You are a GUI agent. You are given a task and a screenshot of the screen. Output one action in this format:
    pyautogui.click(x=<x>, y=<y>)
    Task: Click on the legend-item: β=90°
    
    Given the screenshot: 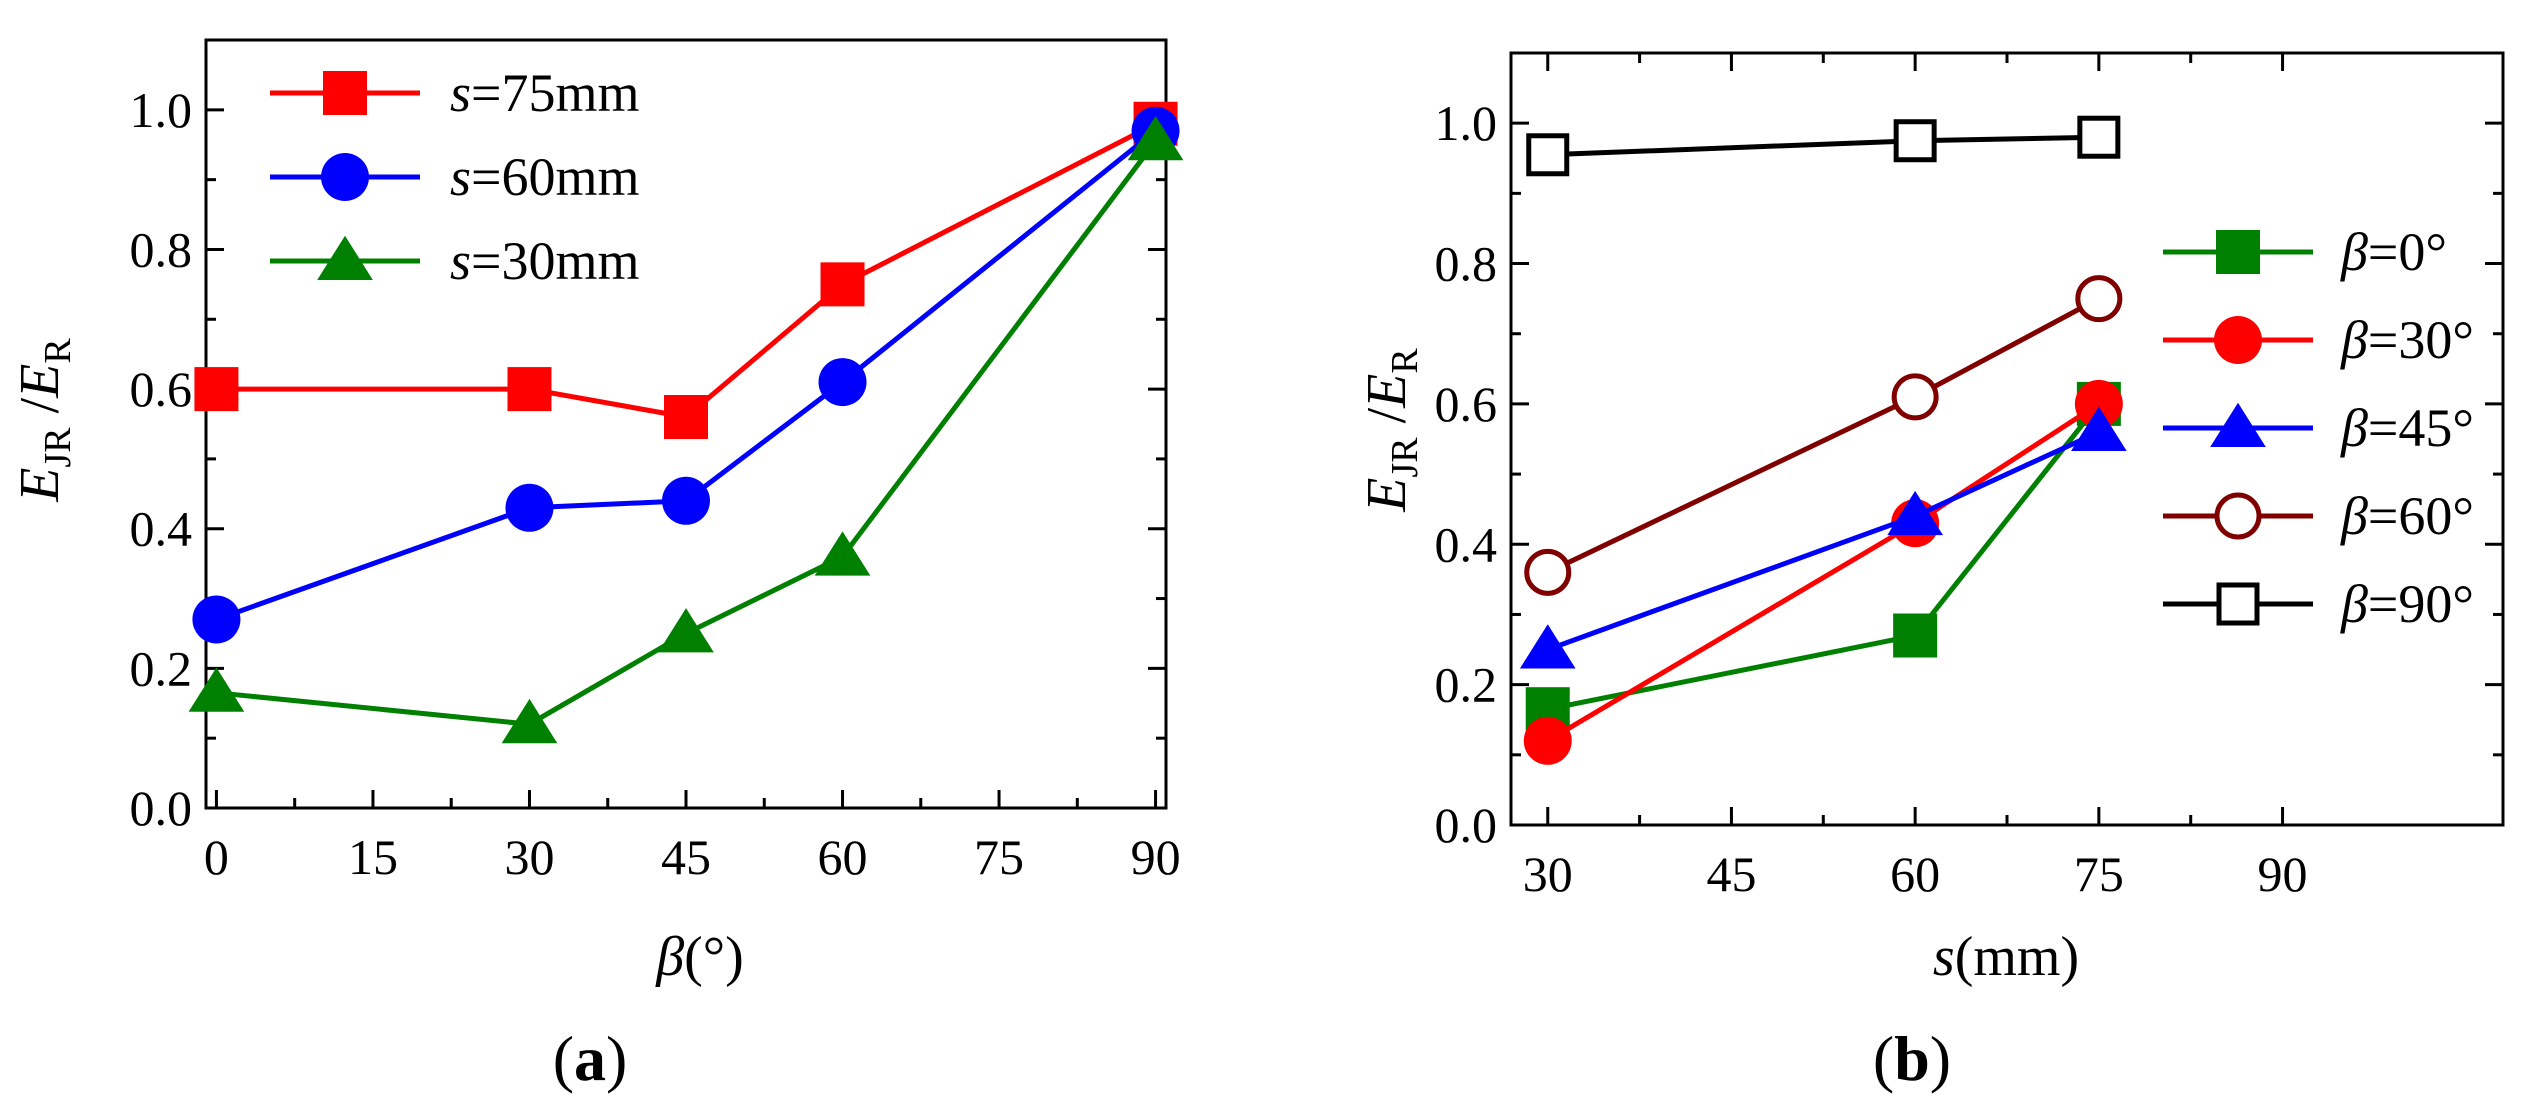 What is the action you would take?
    pyautogui.click(x=2318, y=604)
    